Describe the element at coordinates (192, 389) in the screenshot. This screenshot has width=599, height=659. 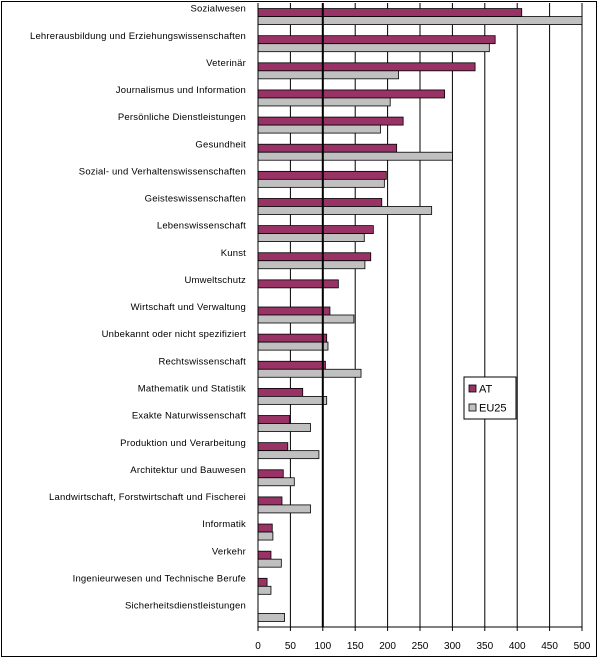
I see `category-label: Mathematik und Statistik` at that location.